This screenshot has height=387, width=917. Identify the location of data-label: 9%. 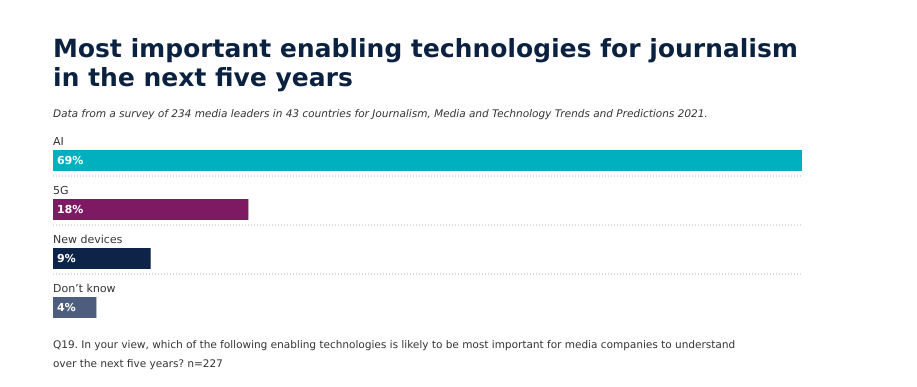
(66, 258).